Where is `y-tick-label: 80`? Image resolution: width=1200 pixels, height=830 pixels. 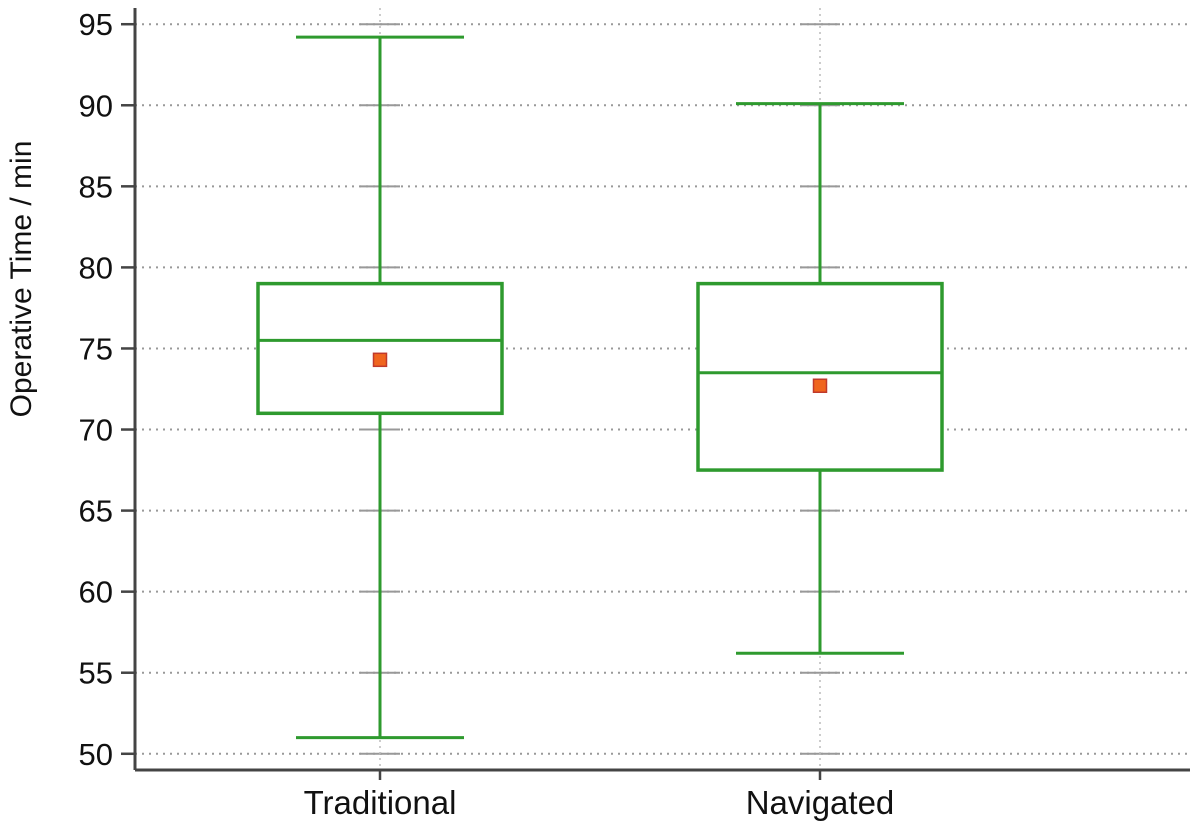 y-tick-label: 80 is located at coordinates (96, 267).